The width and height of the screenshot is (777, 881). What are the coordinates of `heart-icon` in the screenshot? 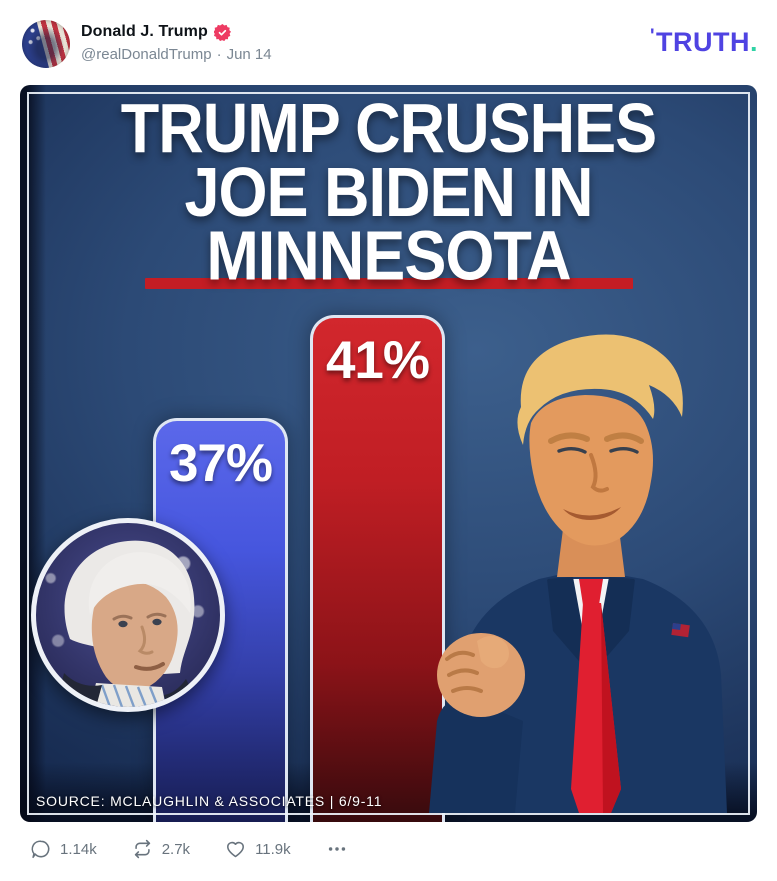 It's located at (236, 849).